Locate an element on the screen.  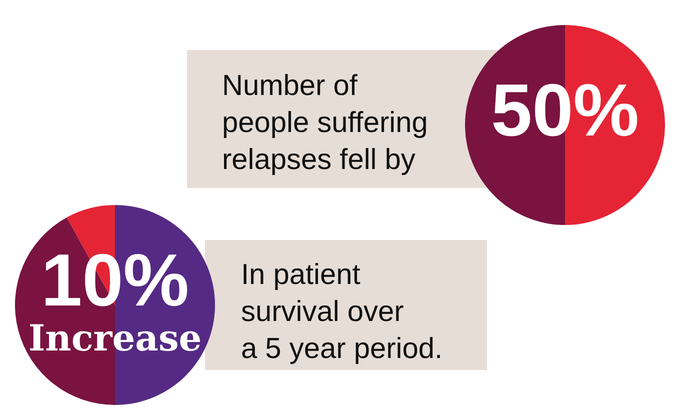
text: Increase is located at coordinates (115, 338).